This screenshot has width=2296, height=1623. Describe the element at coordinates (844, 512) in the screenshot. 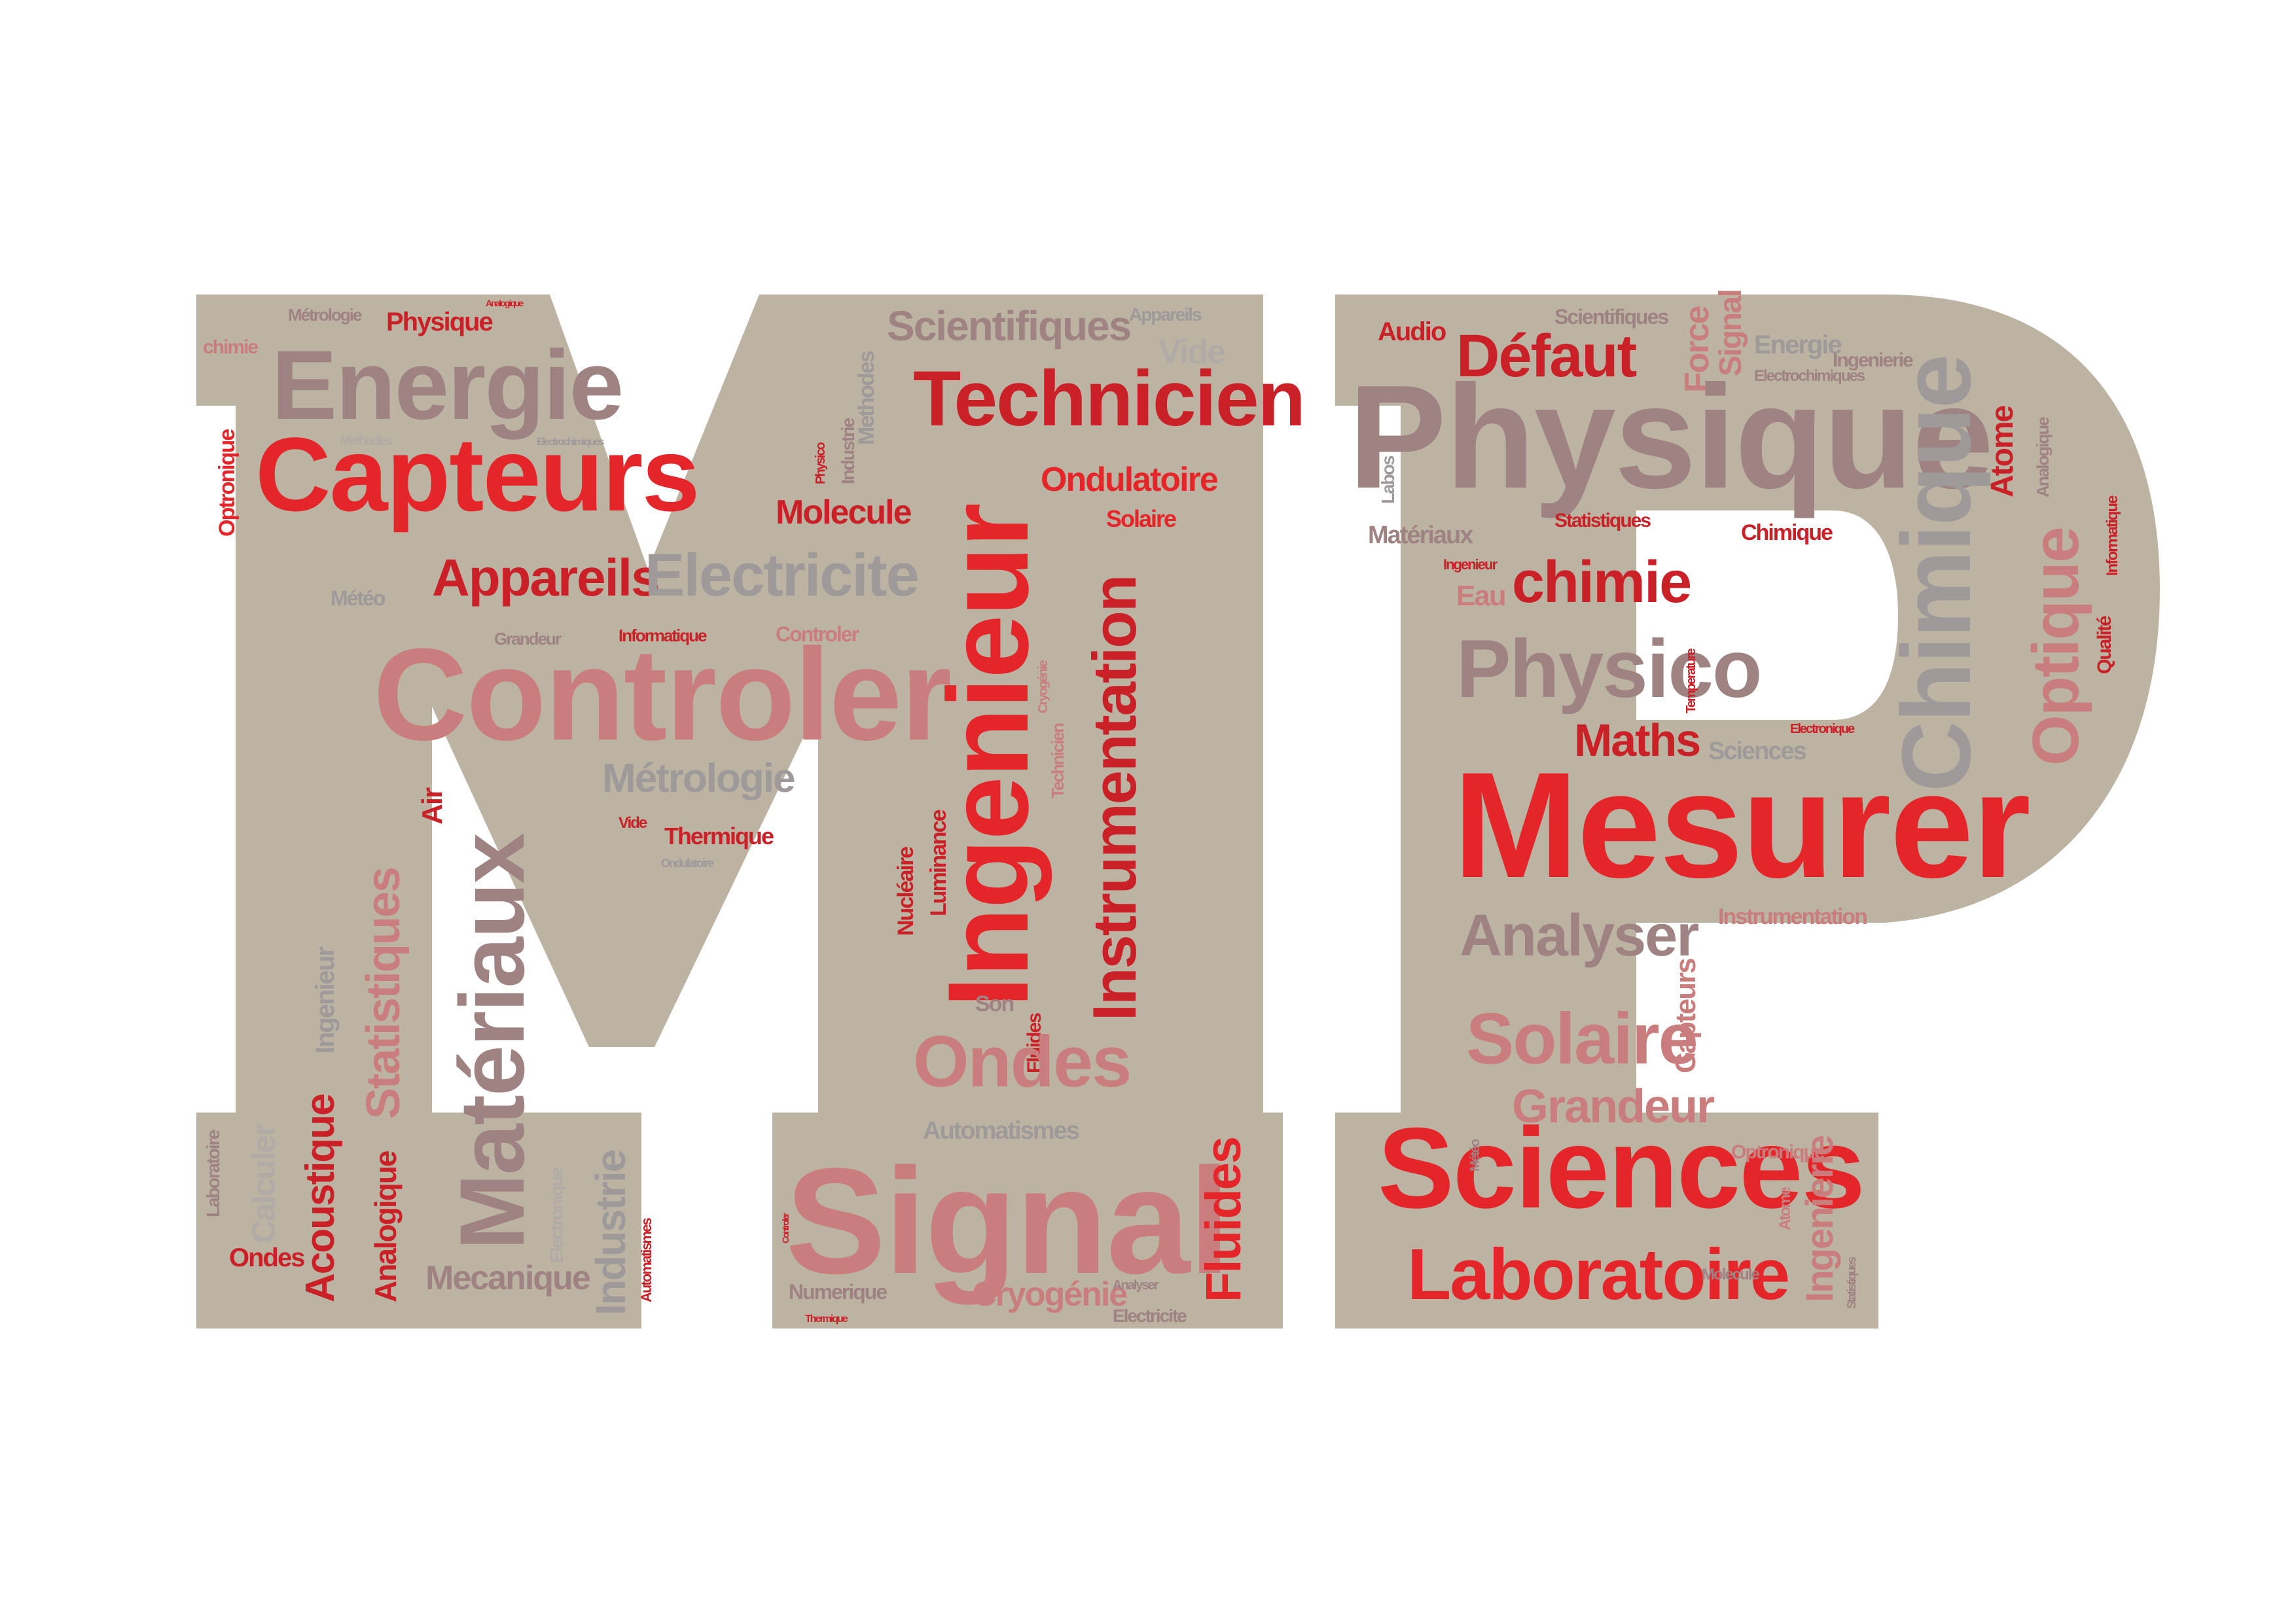

I see `word-molecule: Molecule` at that location.